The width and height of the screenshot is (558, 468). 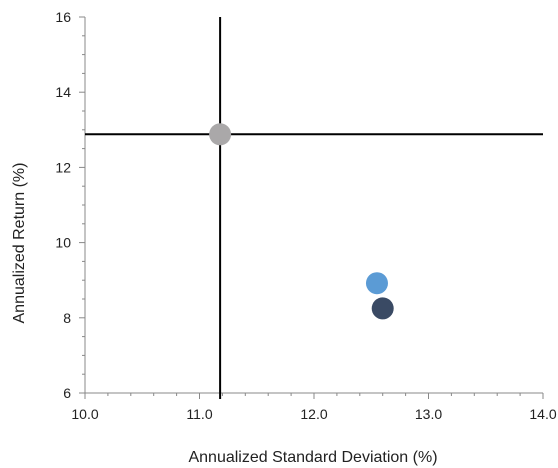 I want to click on y-tick-label: 6, so click(x=67, y=393).